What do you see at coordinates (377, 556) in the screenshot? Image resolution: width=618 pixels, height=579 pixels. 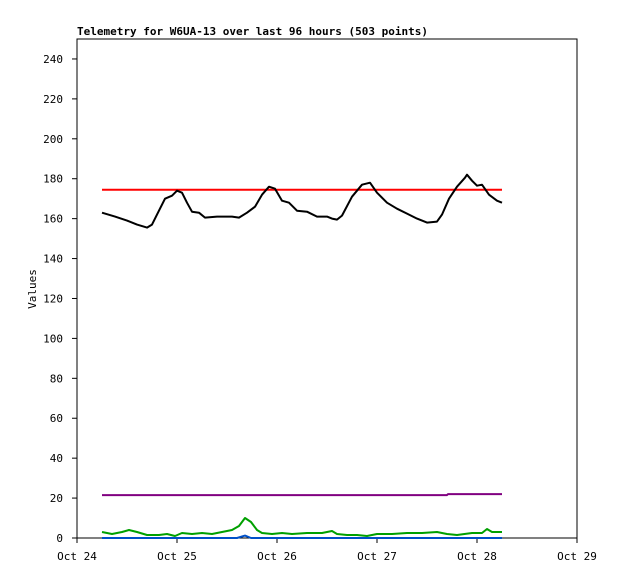 I see `x-tick-label: Oct 27` at bounding box center [377, 556].